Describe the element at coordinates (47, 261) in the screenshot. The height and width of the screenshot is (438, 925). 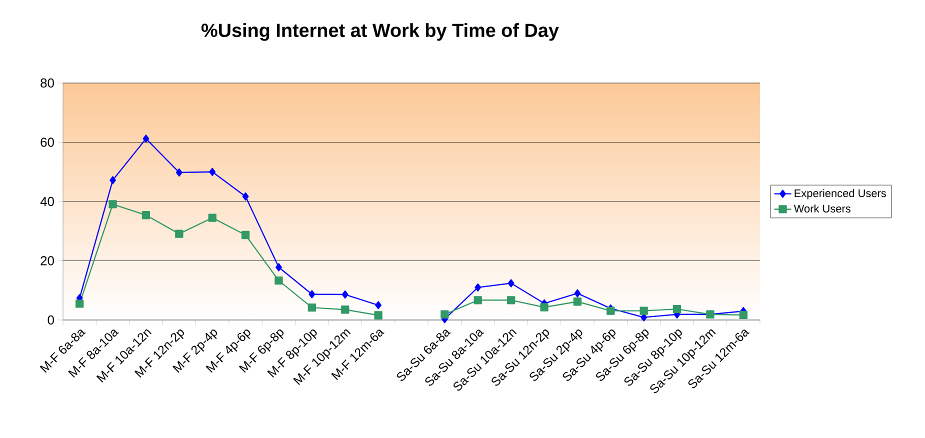
I see `y-tick-label: 20` at that location.